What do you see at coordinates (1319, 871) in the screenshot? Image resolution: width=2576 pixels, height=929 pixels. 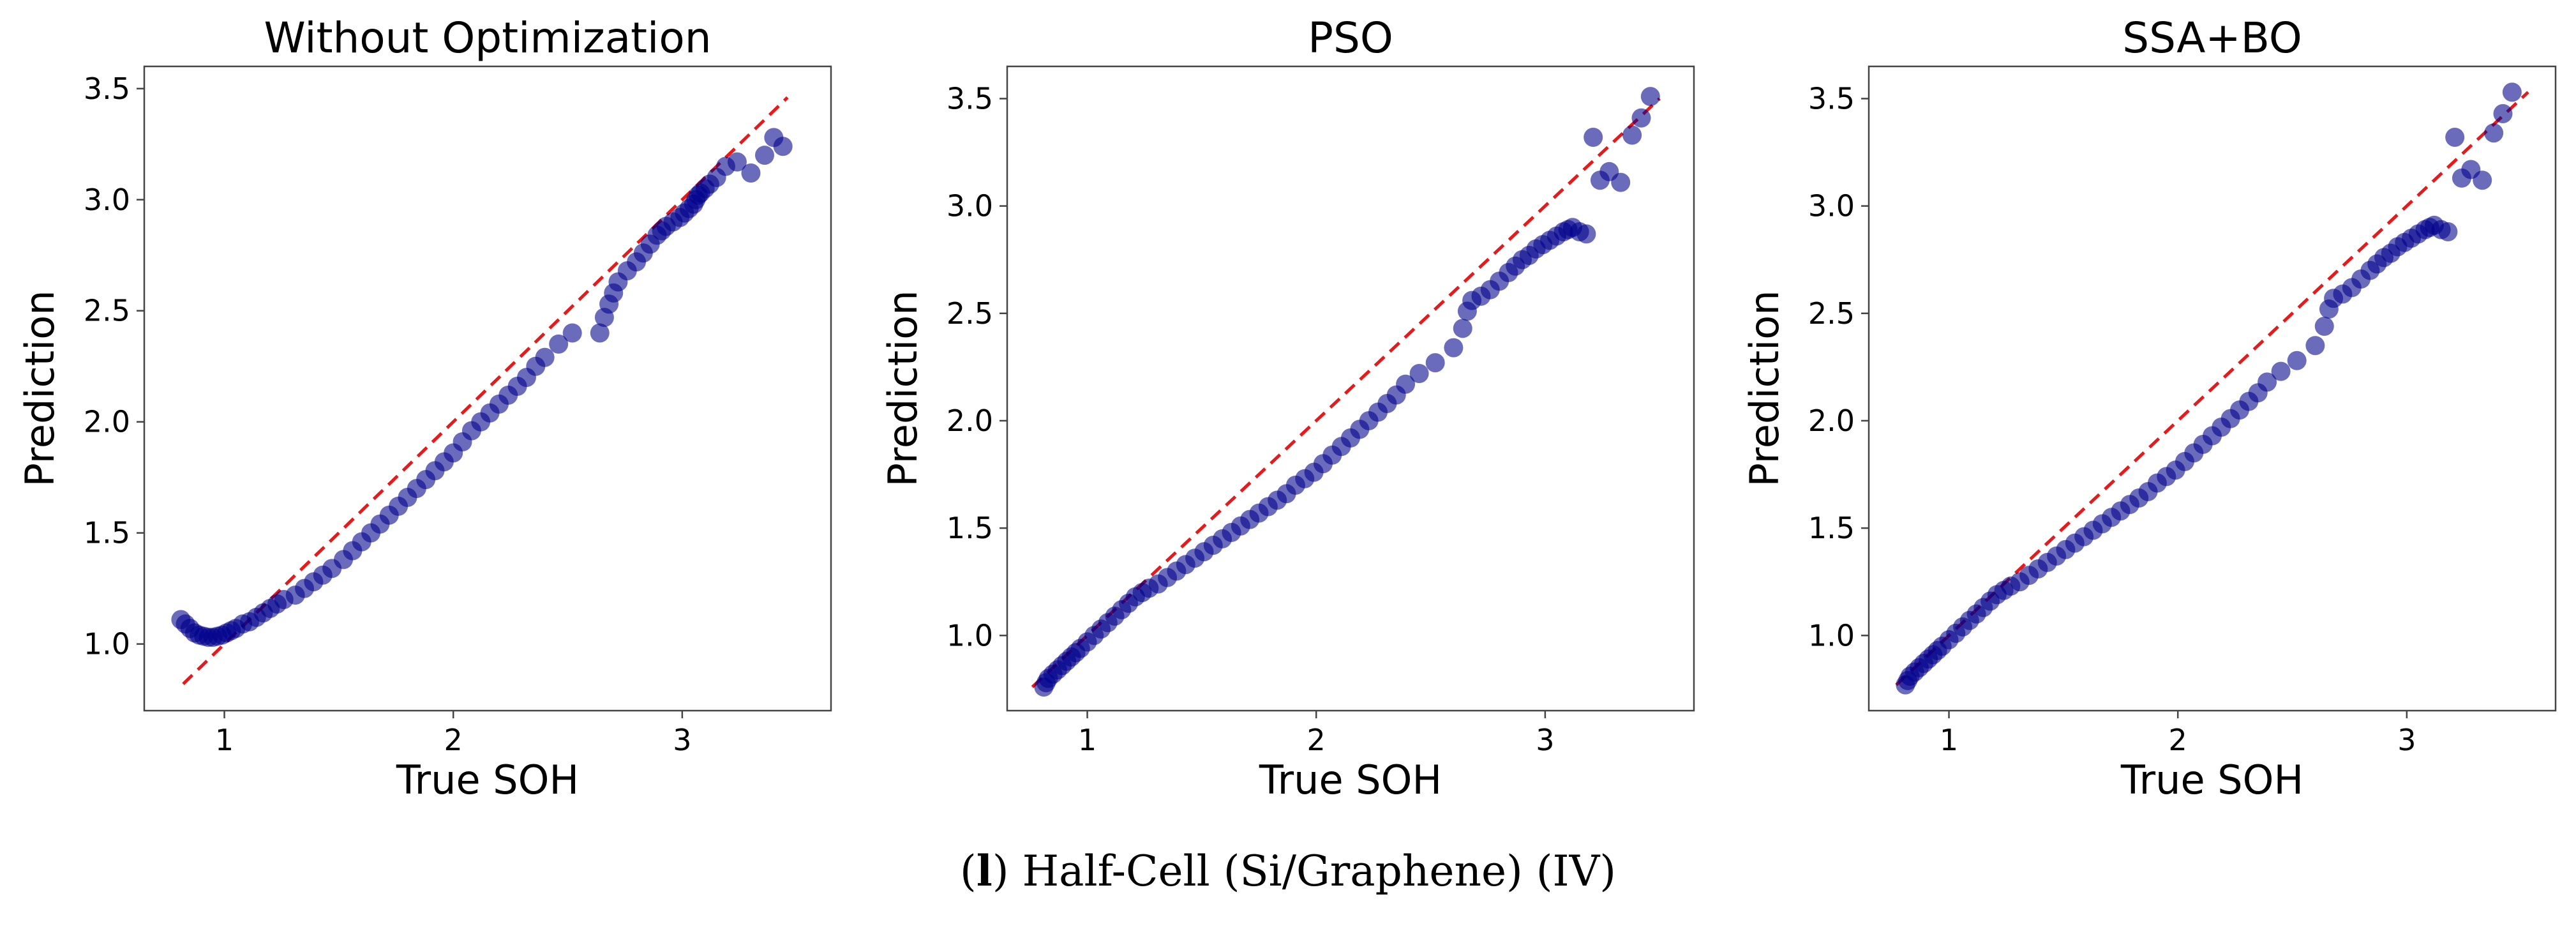 I see `caption-text: Half-Cell (Si/Graphene) (IV)` at bounding box center [1319, 871].